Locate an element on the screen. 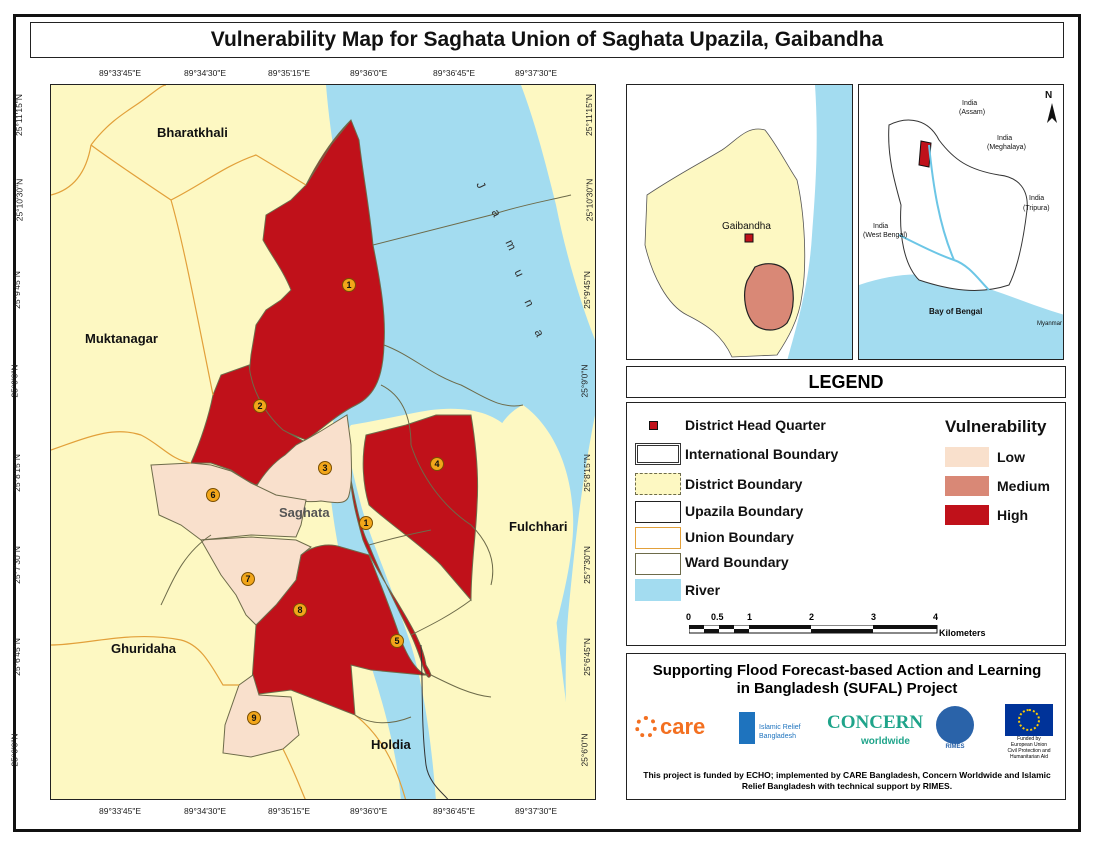 The height and width of the screenshot is (845, 1095). legend-item-district-hq: District Head Quarter is located at coordinates (755, 425).